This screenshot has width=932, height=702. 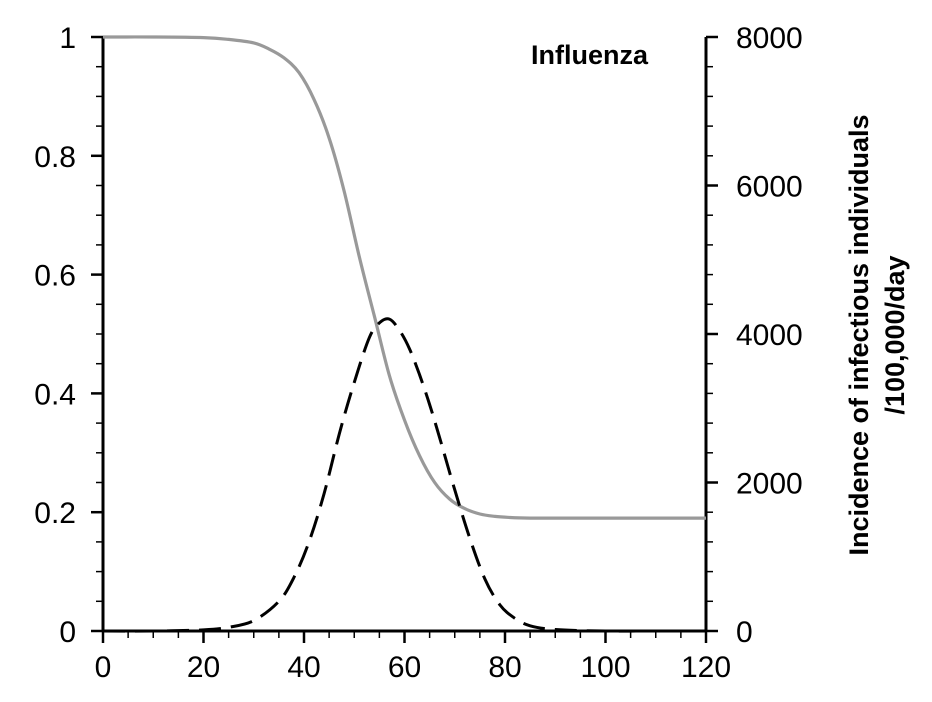 What do you see at coordinates (769, 187) in the screenshot?
I see `right-y-tick-label: 6000` at bounding box center [769, 187].